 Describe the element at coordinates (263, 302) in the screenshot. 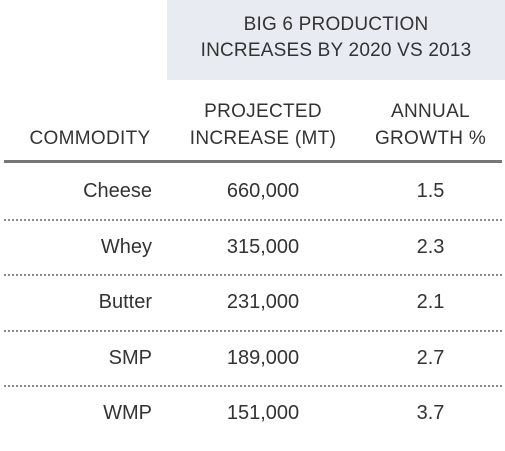

I see `cell-projected-increase: 231,000` at that location.